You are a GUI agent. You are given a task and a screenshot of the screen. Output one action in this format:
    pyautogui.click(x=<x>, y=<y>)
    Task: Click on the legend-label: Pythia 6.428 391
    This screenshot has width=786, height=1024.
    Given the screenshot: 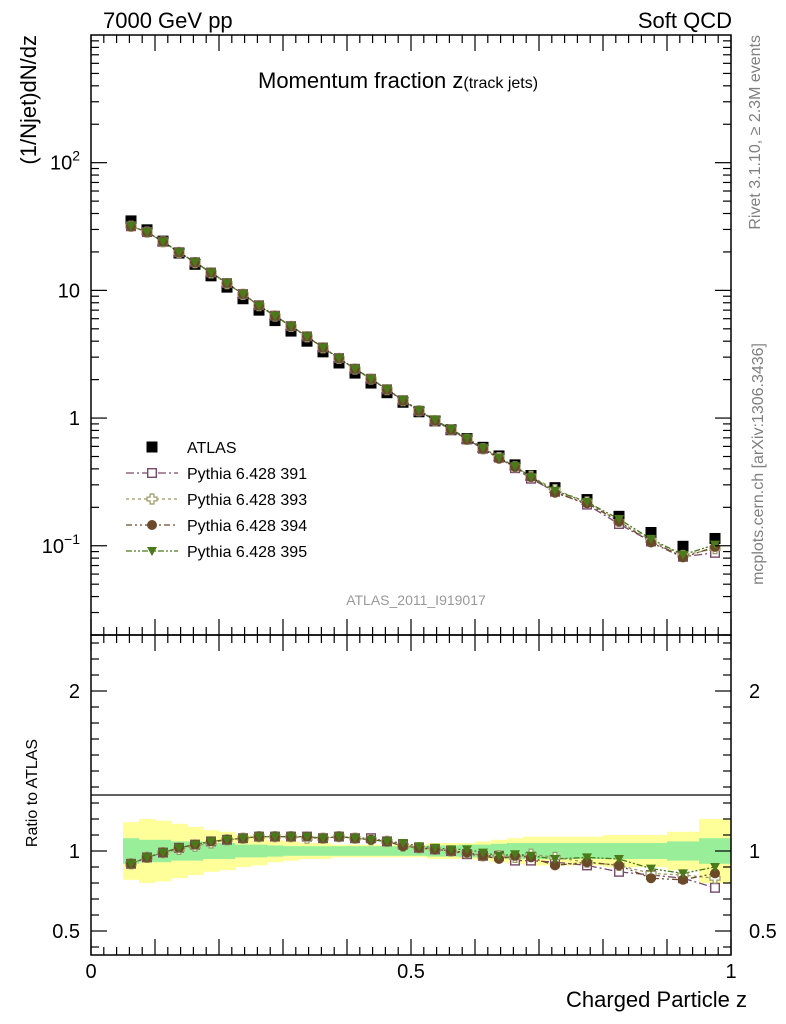 What is the action you would take?
    pyautogui.click(x=247, y=474)
    